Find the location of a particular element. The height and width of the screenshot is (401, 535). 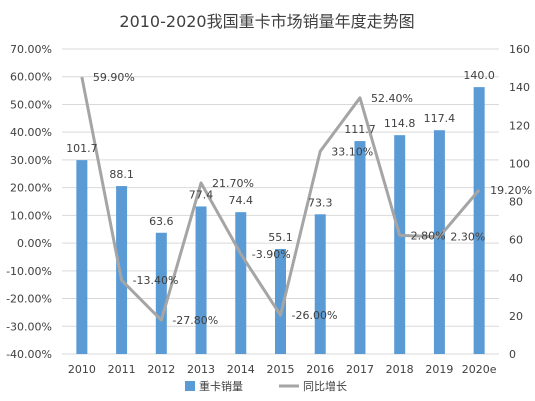

line-value-label: 2.30% is located at coordinates (467, 237).